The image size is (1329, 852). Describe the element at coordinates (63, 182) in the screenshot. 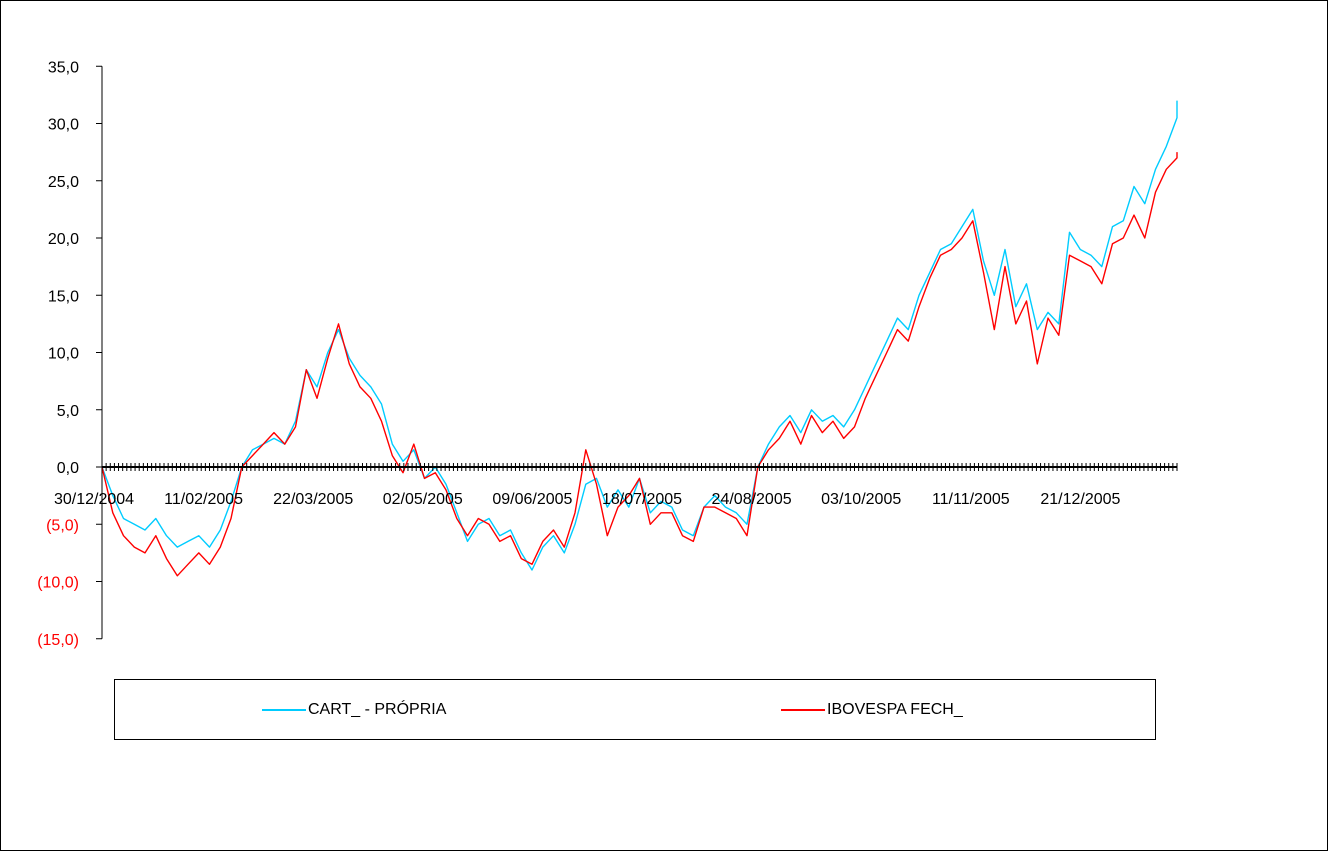

I see `y-tick-label: 25,0` at that location.